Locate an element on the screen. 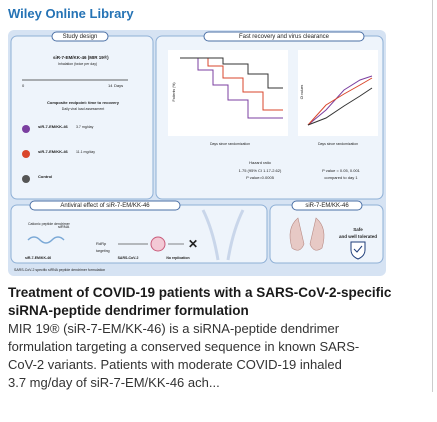 This screenshot has height=422, width=437. days-label: Days is located at coordinates (118, 85).